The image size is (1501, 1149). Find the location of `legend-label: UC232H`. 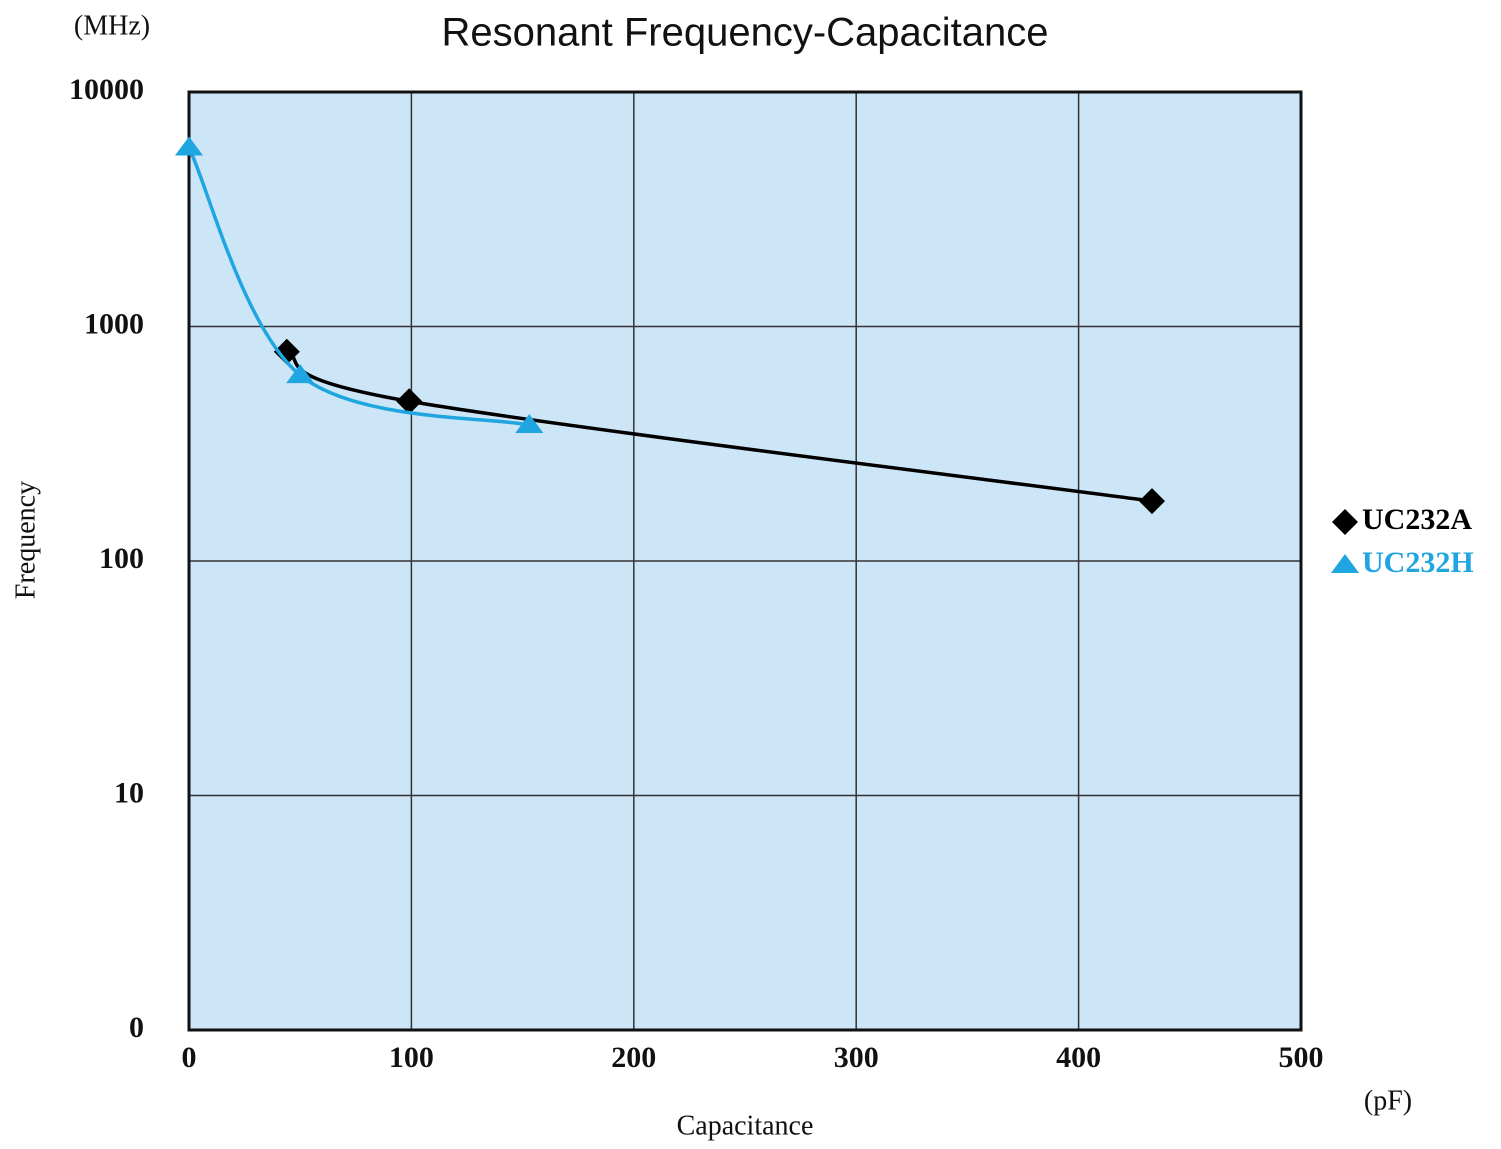

legend-label: UC232H is located at coordinates (1418, 562).